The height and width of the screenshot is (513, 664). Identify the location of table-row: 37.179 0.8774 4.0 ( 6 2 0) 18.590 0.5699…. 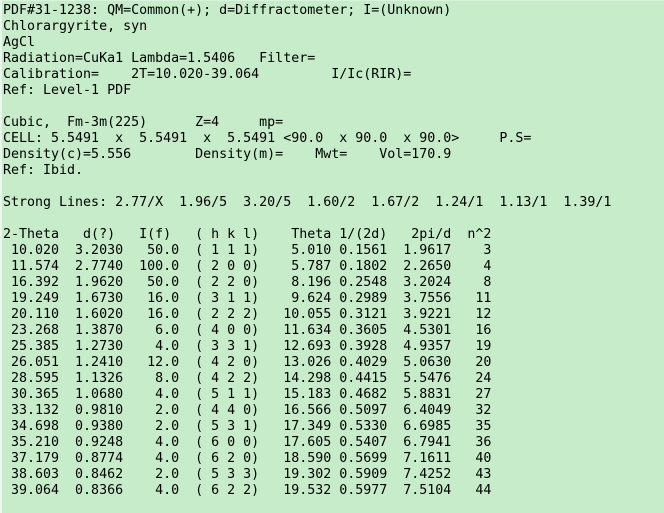
(247, 458).